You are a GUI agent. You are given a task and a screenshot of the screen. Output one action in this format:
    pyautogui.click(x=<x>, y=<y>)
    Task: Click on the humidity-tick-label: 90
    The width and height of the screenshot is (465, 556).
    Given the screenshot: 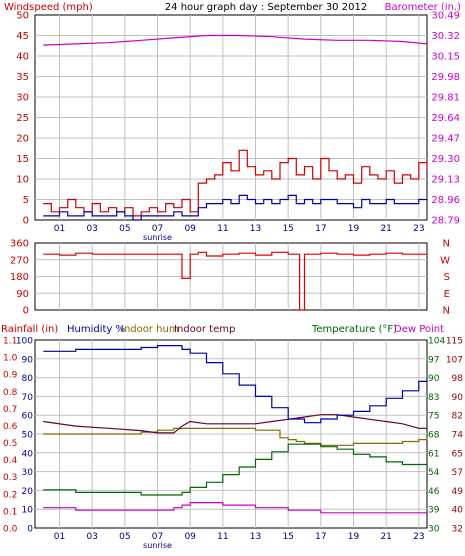 What is the action you would take?
    pyautogui.click(x=28, y=360)
    